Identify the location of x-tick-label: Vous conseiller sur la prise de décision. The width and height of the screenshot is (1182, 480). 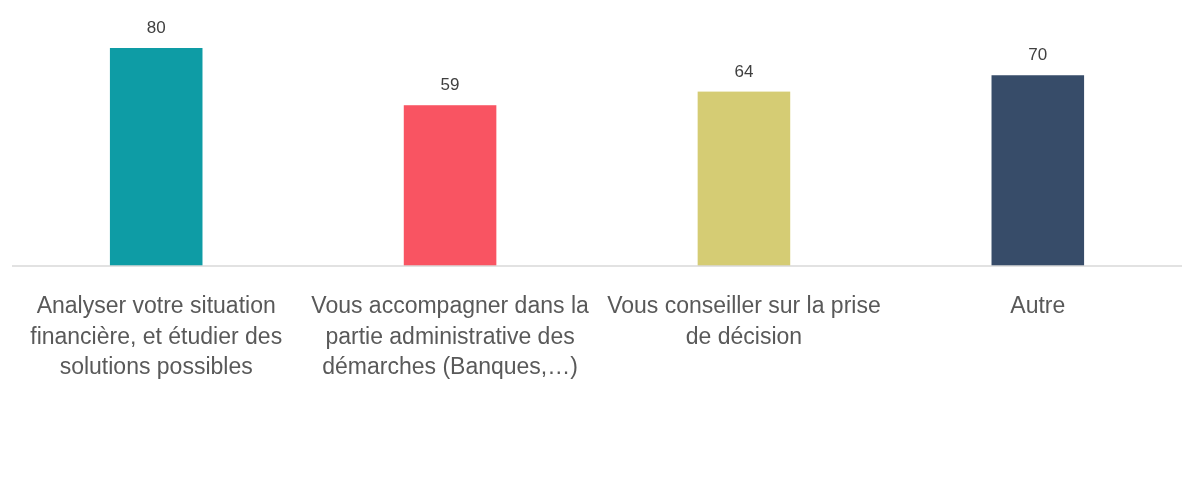
(744, 320).